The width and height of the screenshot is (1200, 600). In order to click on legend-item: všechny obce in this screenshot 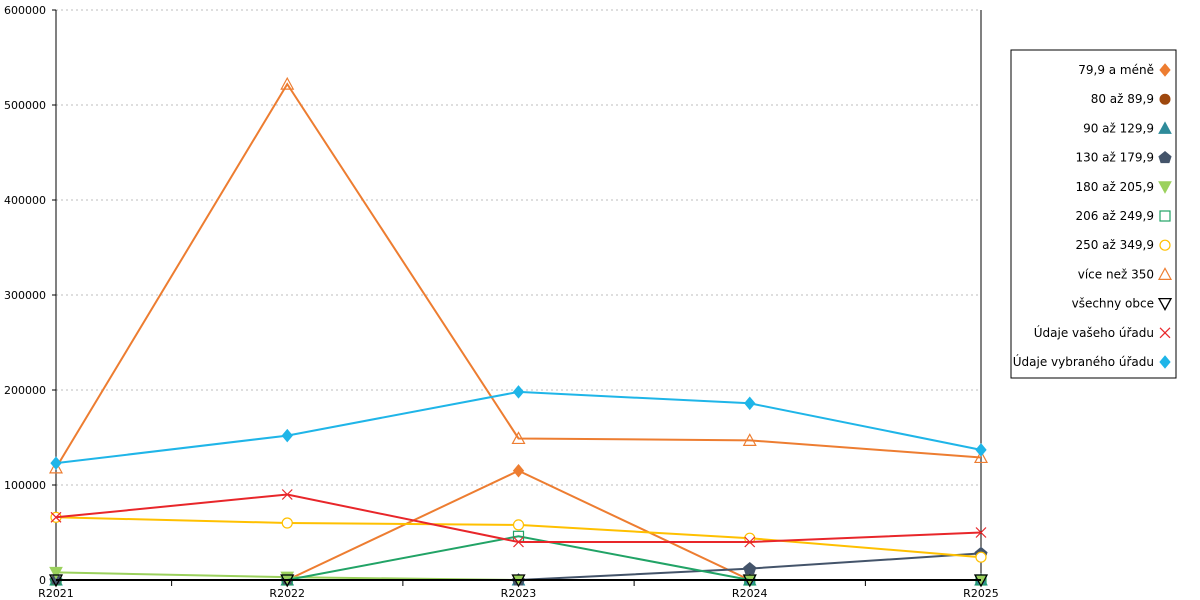, I will do `click(1122, 304)`.